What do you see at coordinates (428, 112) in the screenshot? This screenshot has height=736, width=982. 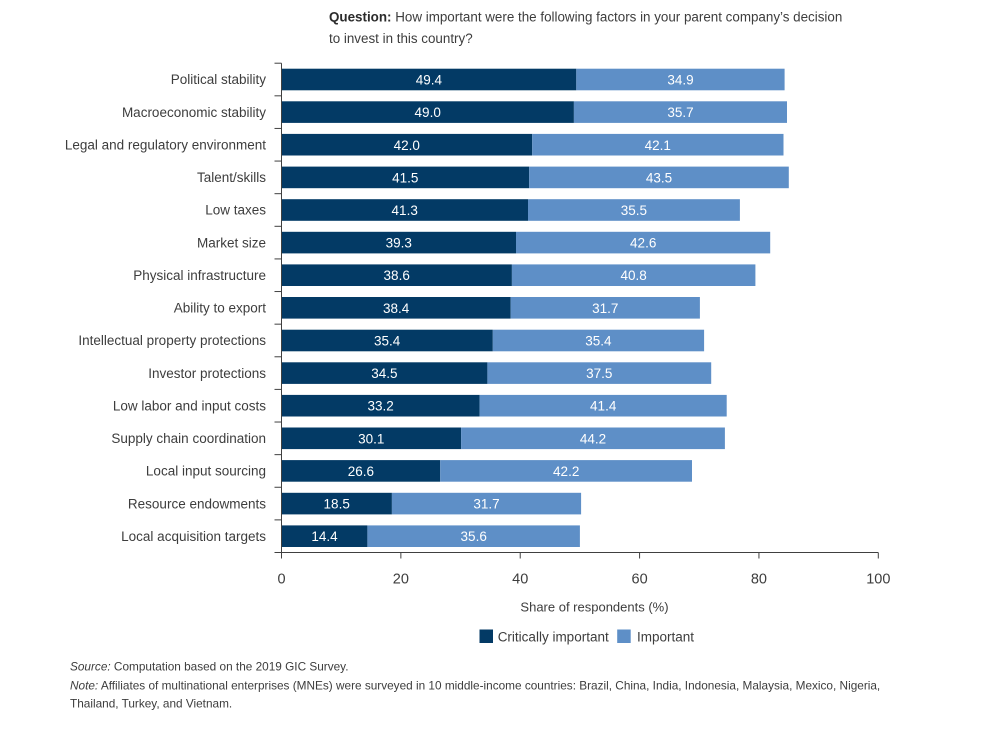 I see `svg-text: 49.0` at bounding box center [428, 112].